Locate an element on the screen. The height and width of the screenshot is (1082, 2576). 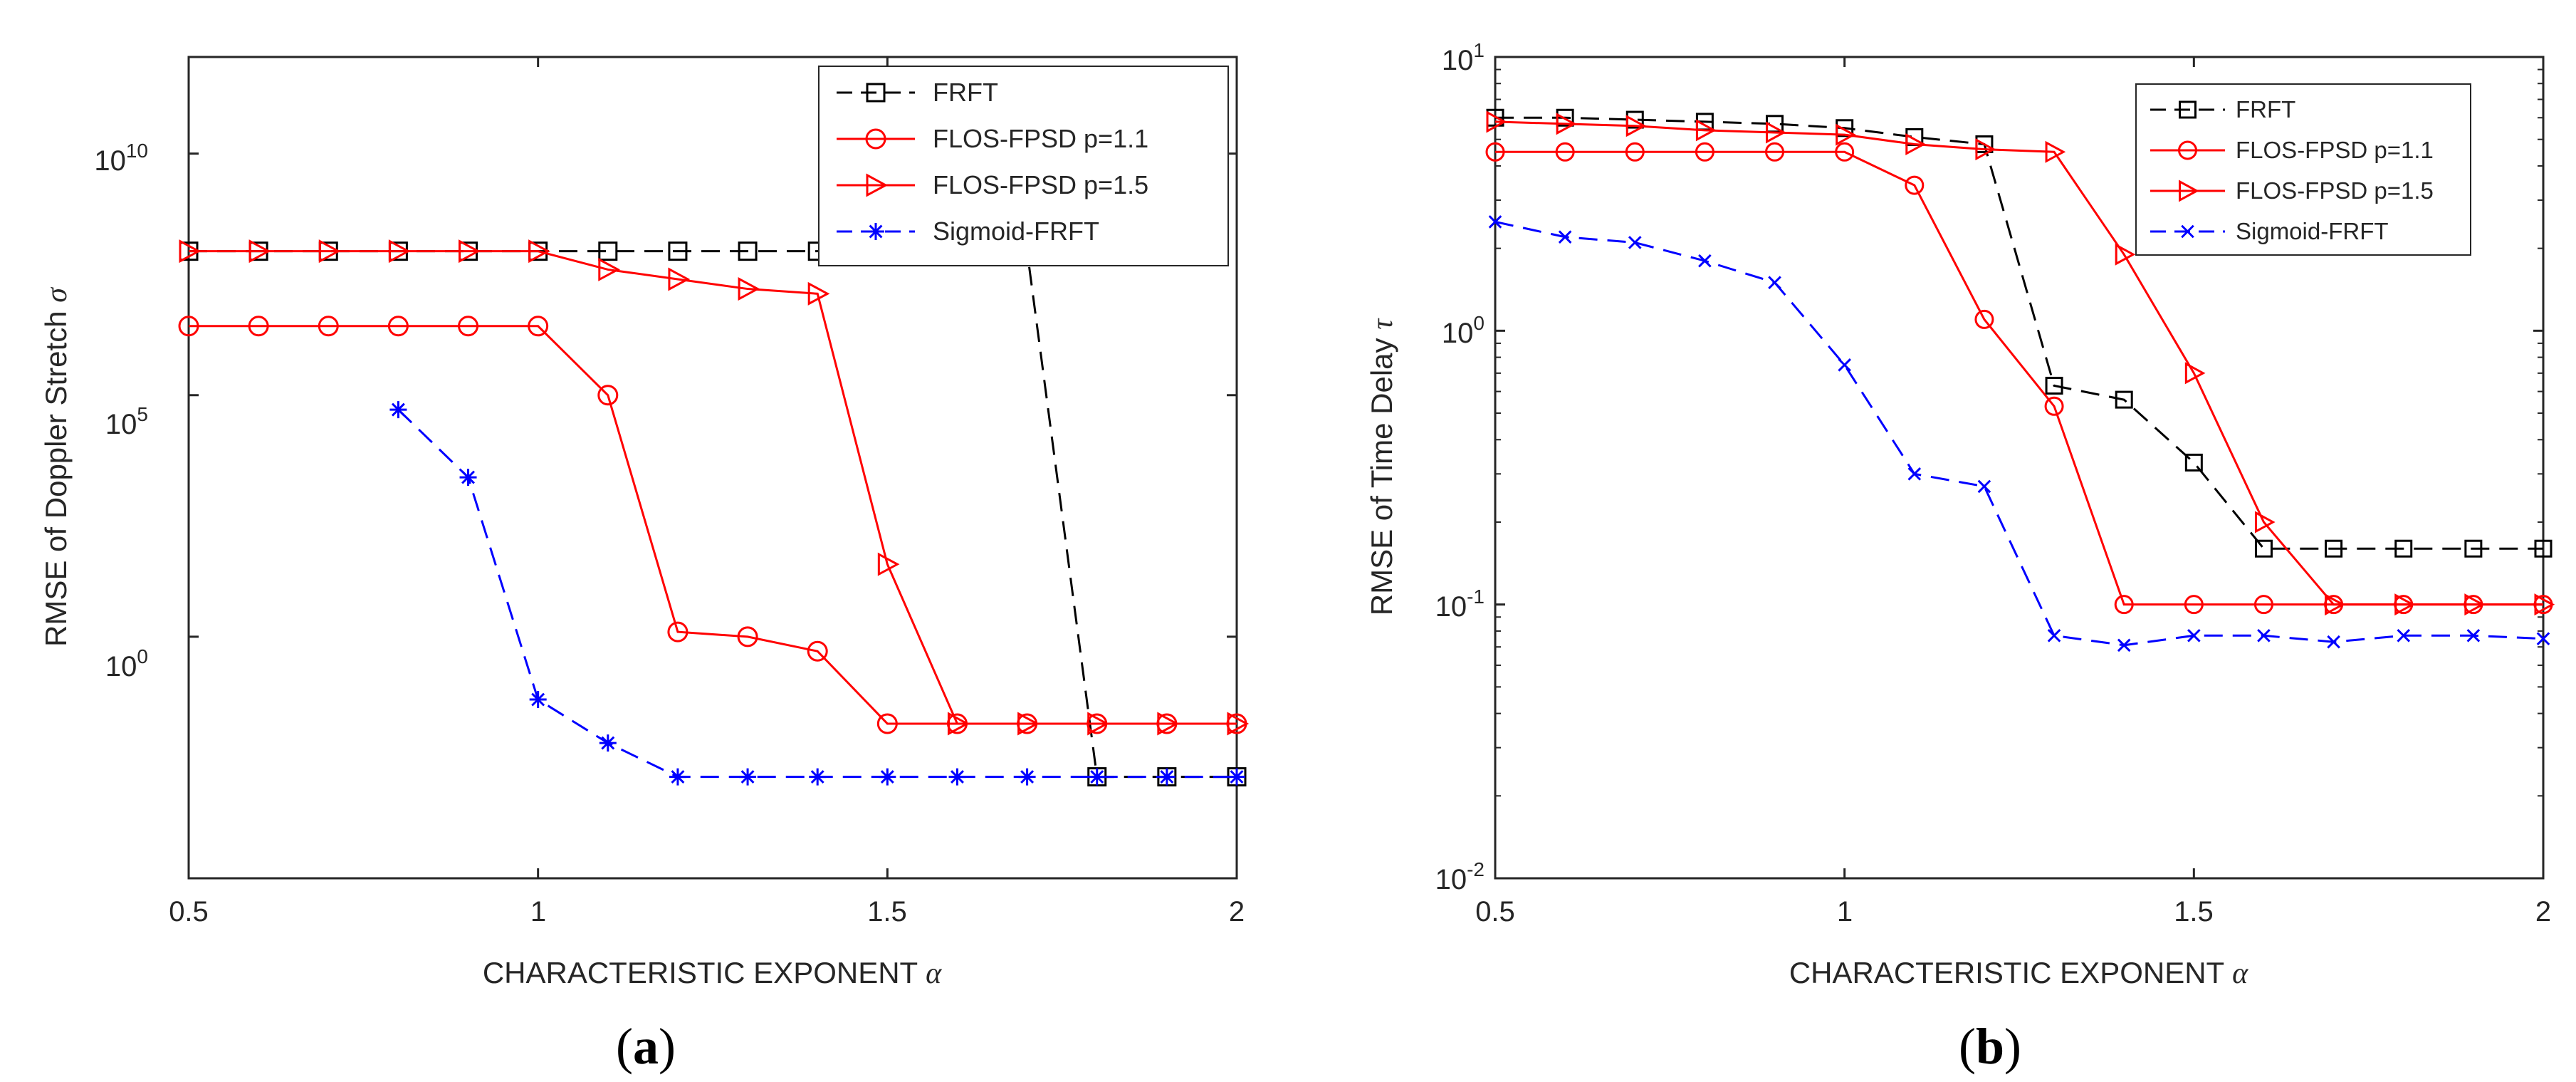
x-tick-label-a-0: 0.5 is located at coordinates (189, 911).